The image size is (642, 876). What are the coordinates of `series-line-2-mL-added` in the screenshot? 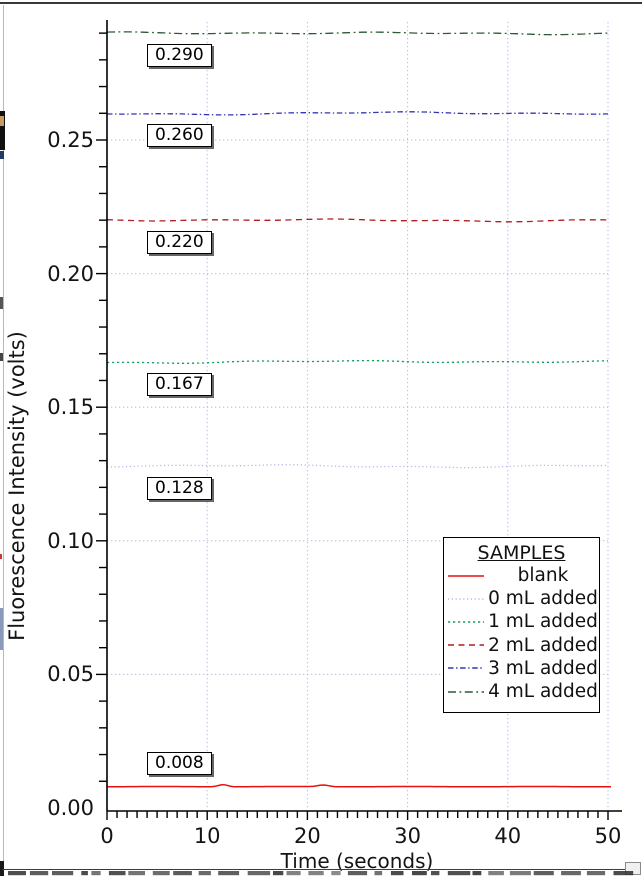 It's located at (357, 220).